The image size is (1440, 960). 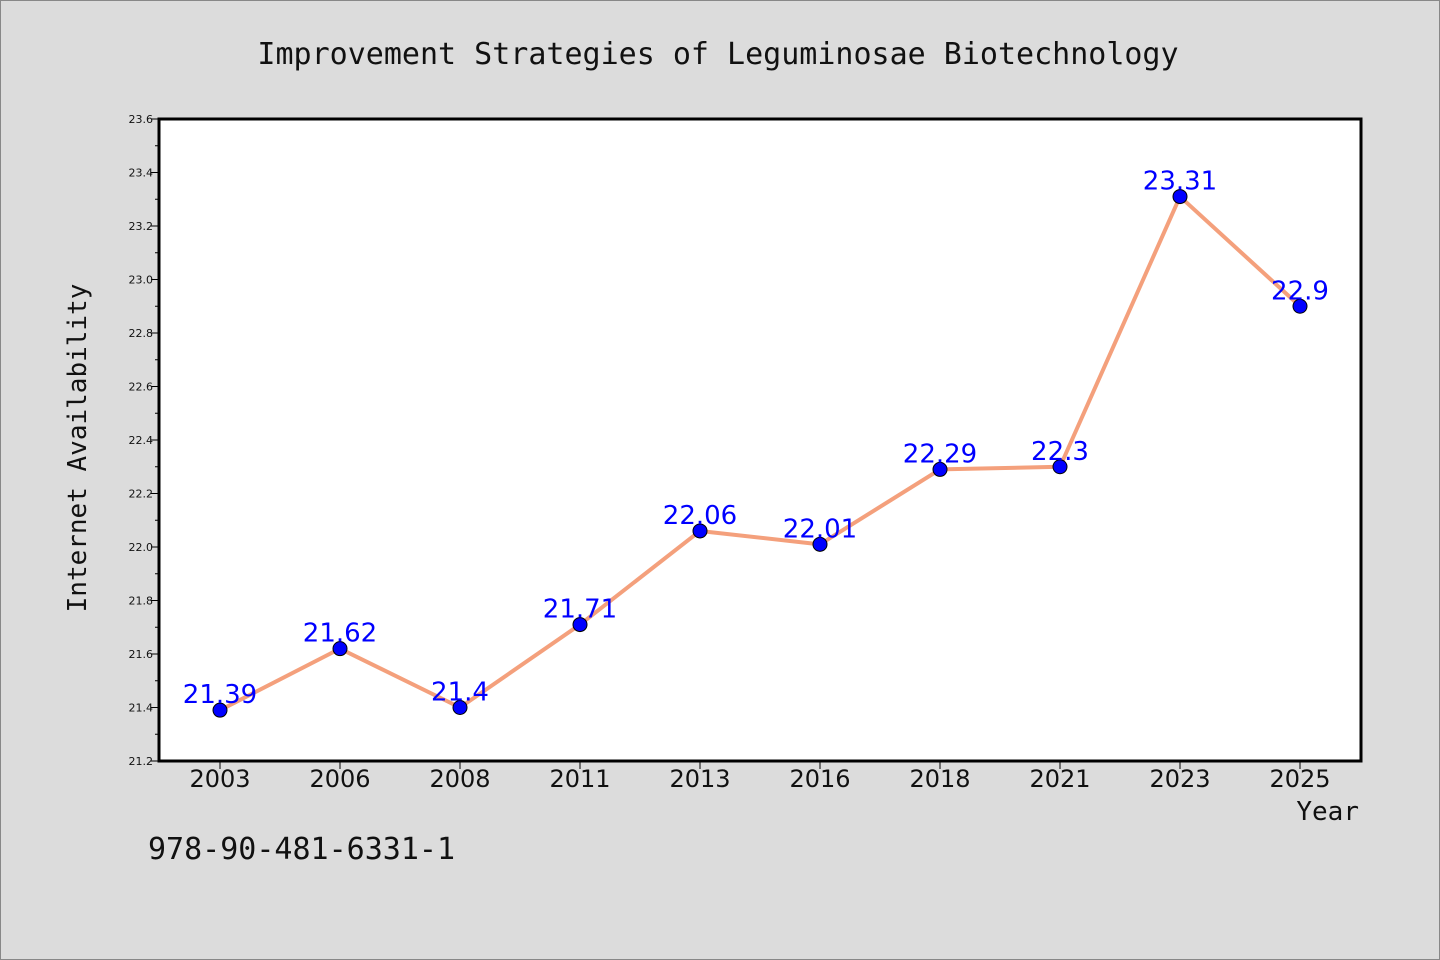 I want to click on y-tick-label: 23.2, so click(x=141, y=226).